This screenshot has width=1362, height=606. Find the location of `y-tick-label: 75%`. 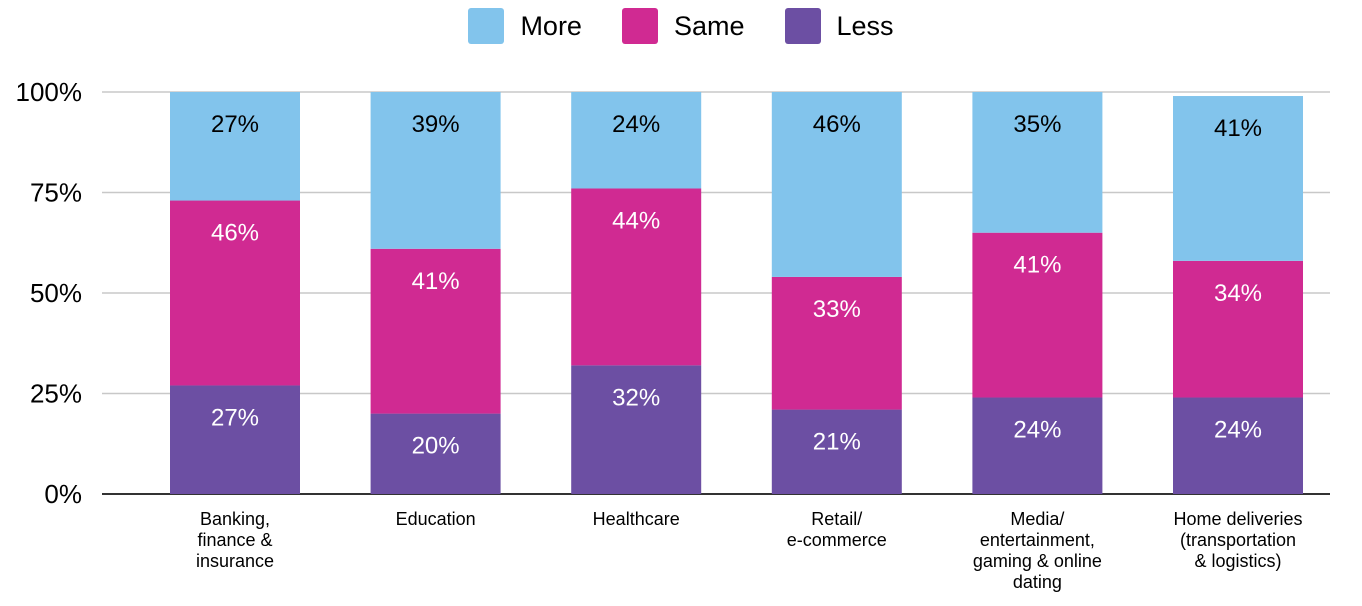

y-tick-label: 75% is located at coordinates (56, 193).